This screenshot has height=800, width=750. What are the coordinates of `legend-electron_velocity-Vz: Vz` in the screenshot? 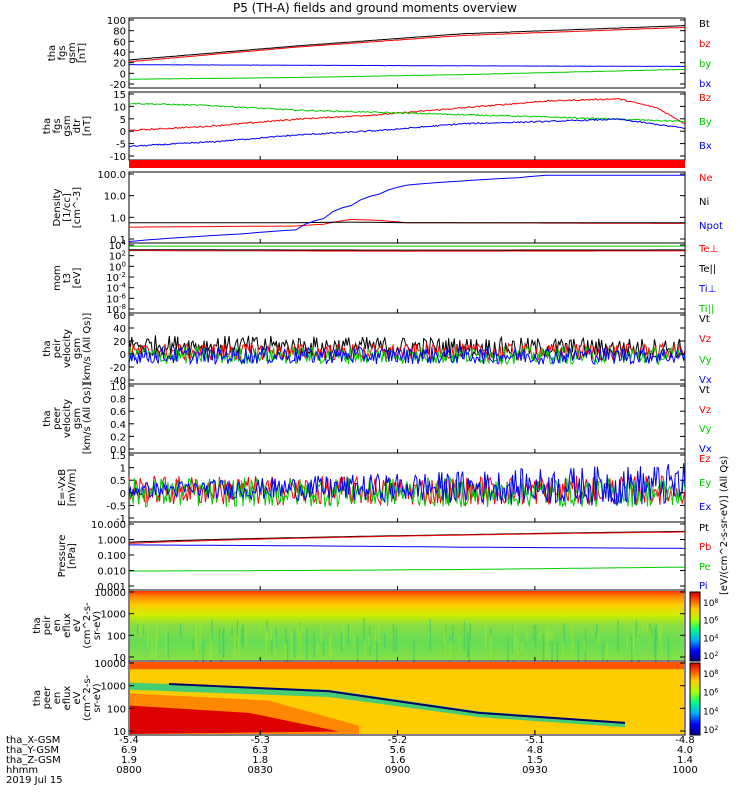 It's located at (705, 410).